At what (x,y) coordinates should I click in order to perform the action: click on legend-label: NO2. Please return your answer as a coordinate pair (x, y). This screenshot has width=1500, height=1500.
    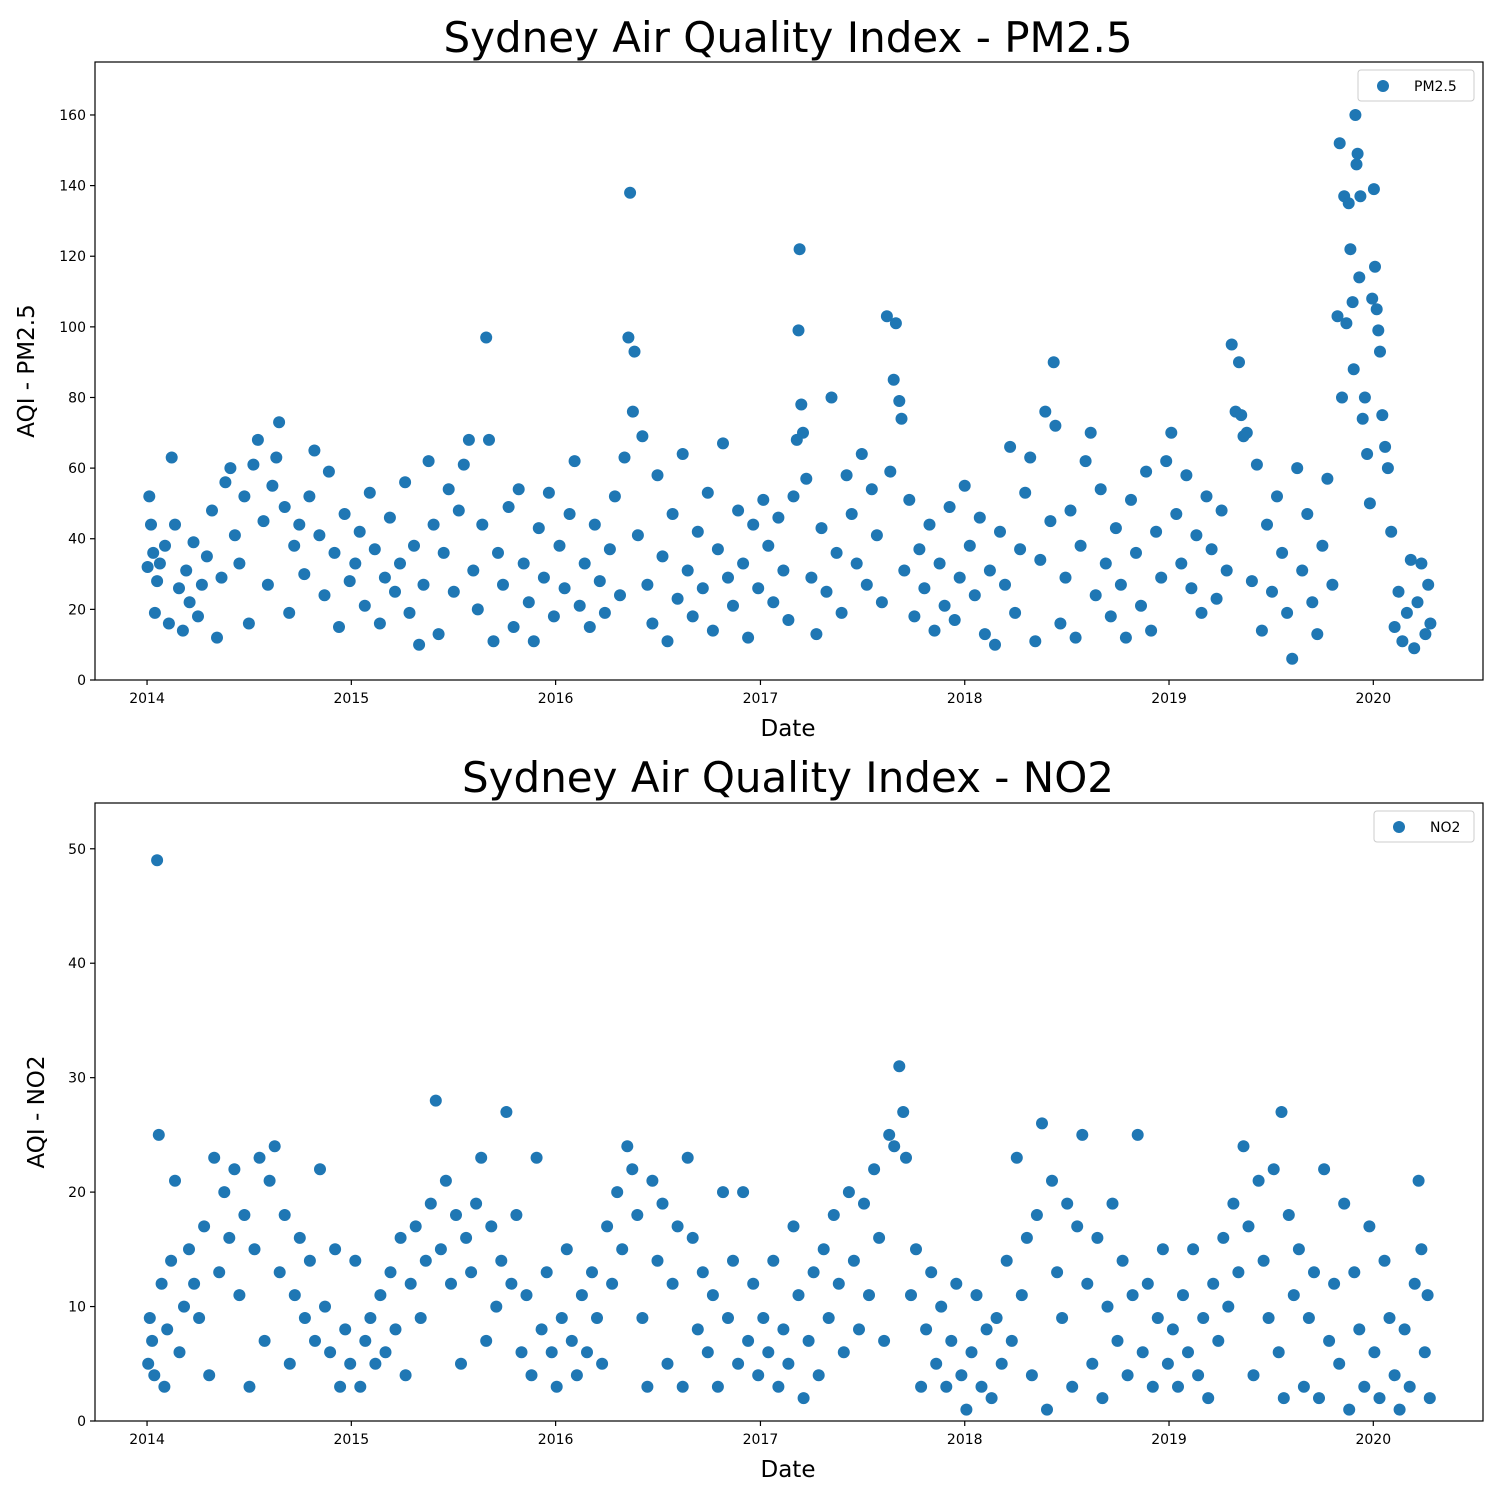
    Looking at the image, I should click on (1445, 828).